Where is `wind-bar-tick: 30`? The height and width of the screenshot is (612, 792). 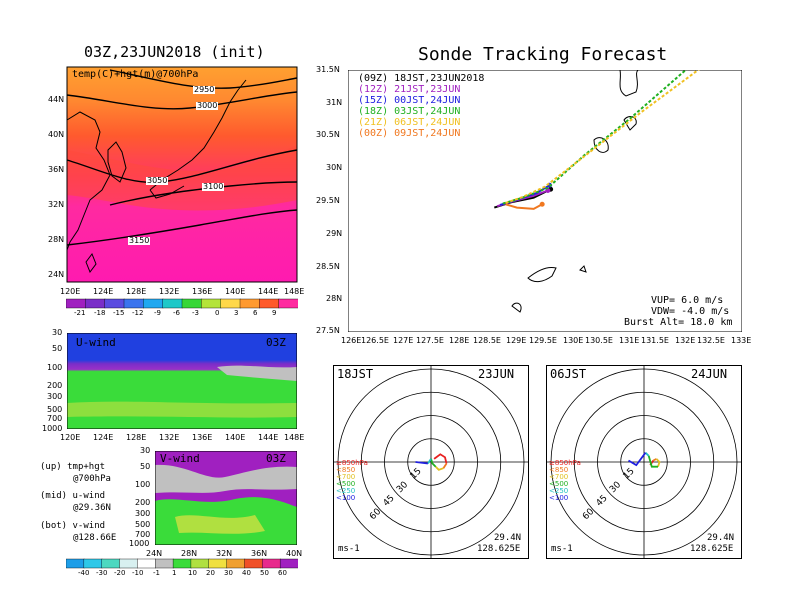
wind-bar-tick: 30 is located at coordinates (228, 573).